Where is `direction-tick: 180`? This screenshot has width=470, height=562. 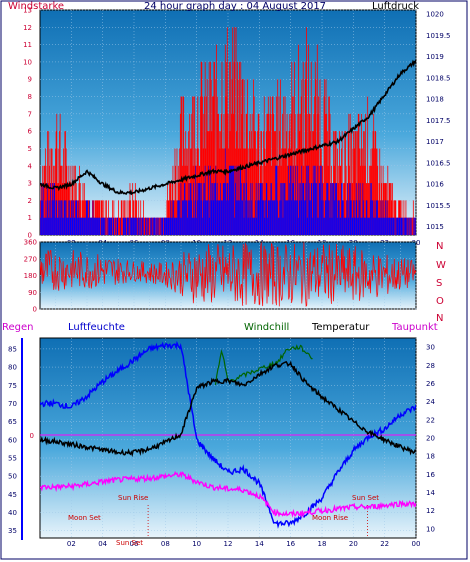 direction-tick: 180 is located at coordinates (30, 276).